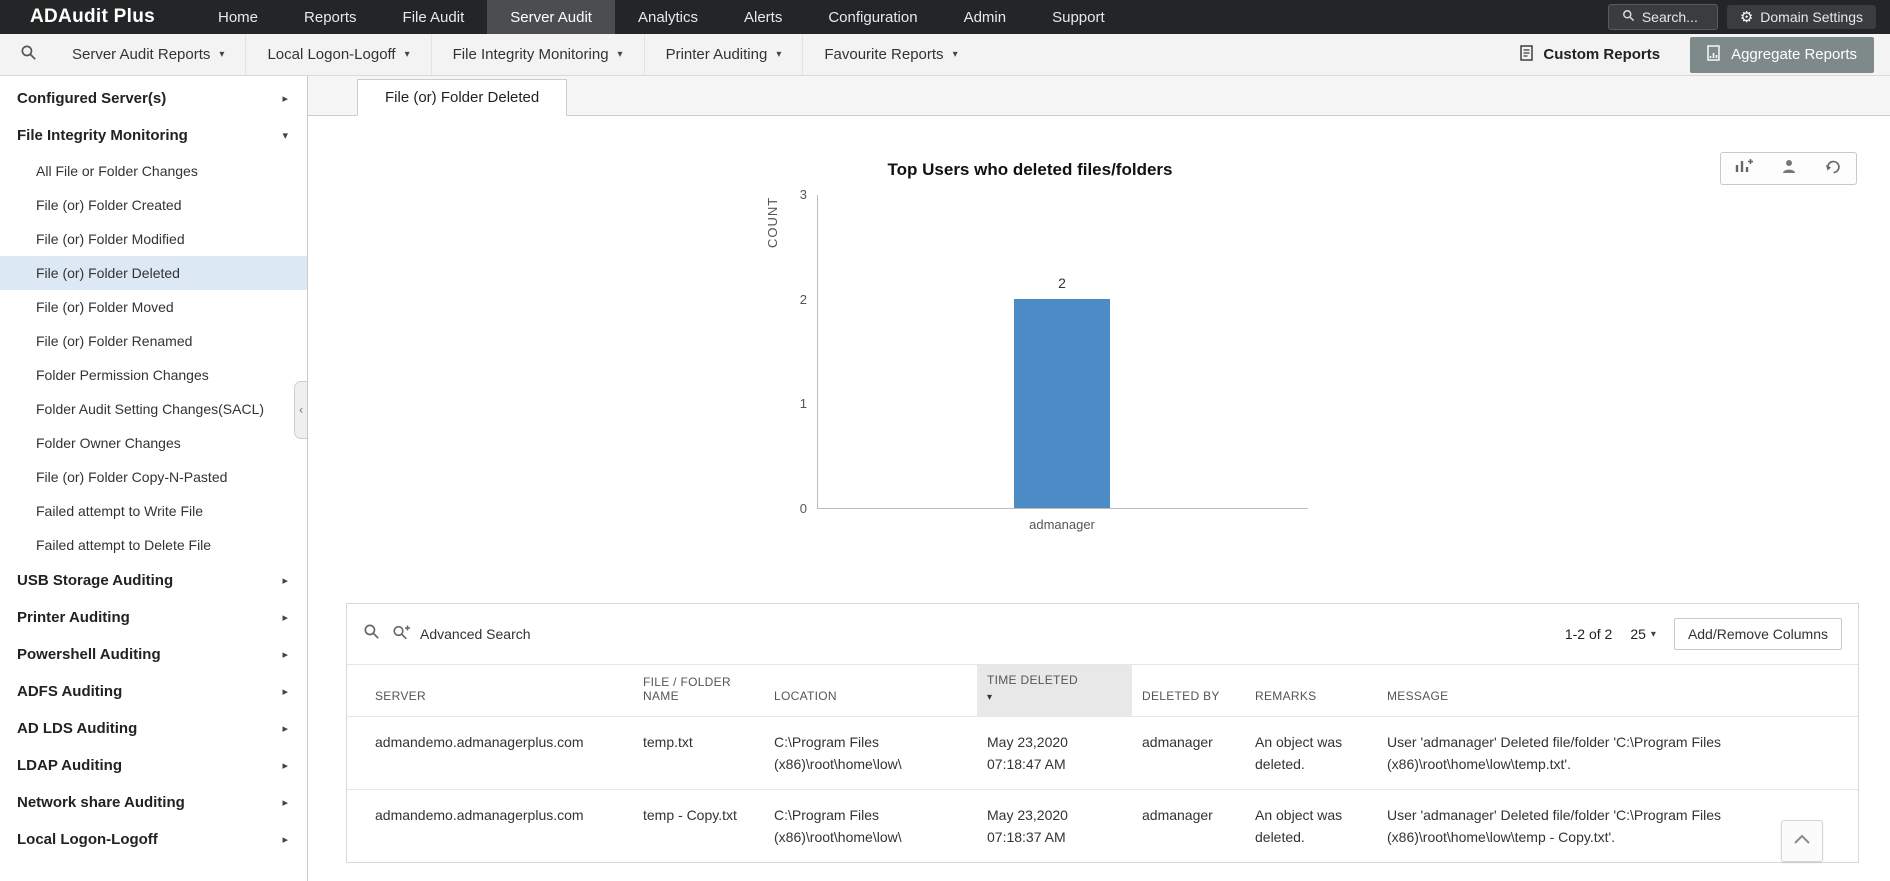  What do you see at coordinates (1078, 17) in the screenshot?
I see `nav-item-support: Support` at bounding box center [1078, 17].